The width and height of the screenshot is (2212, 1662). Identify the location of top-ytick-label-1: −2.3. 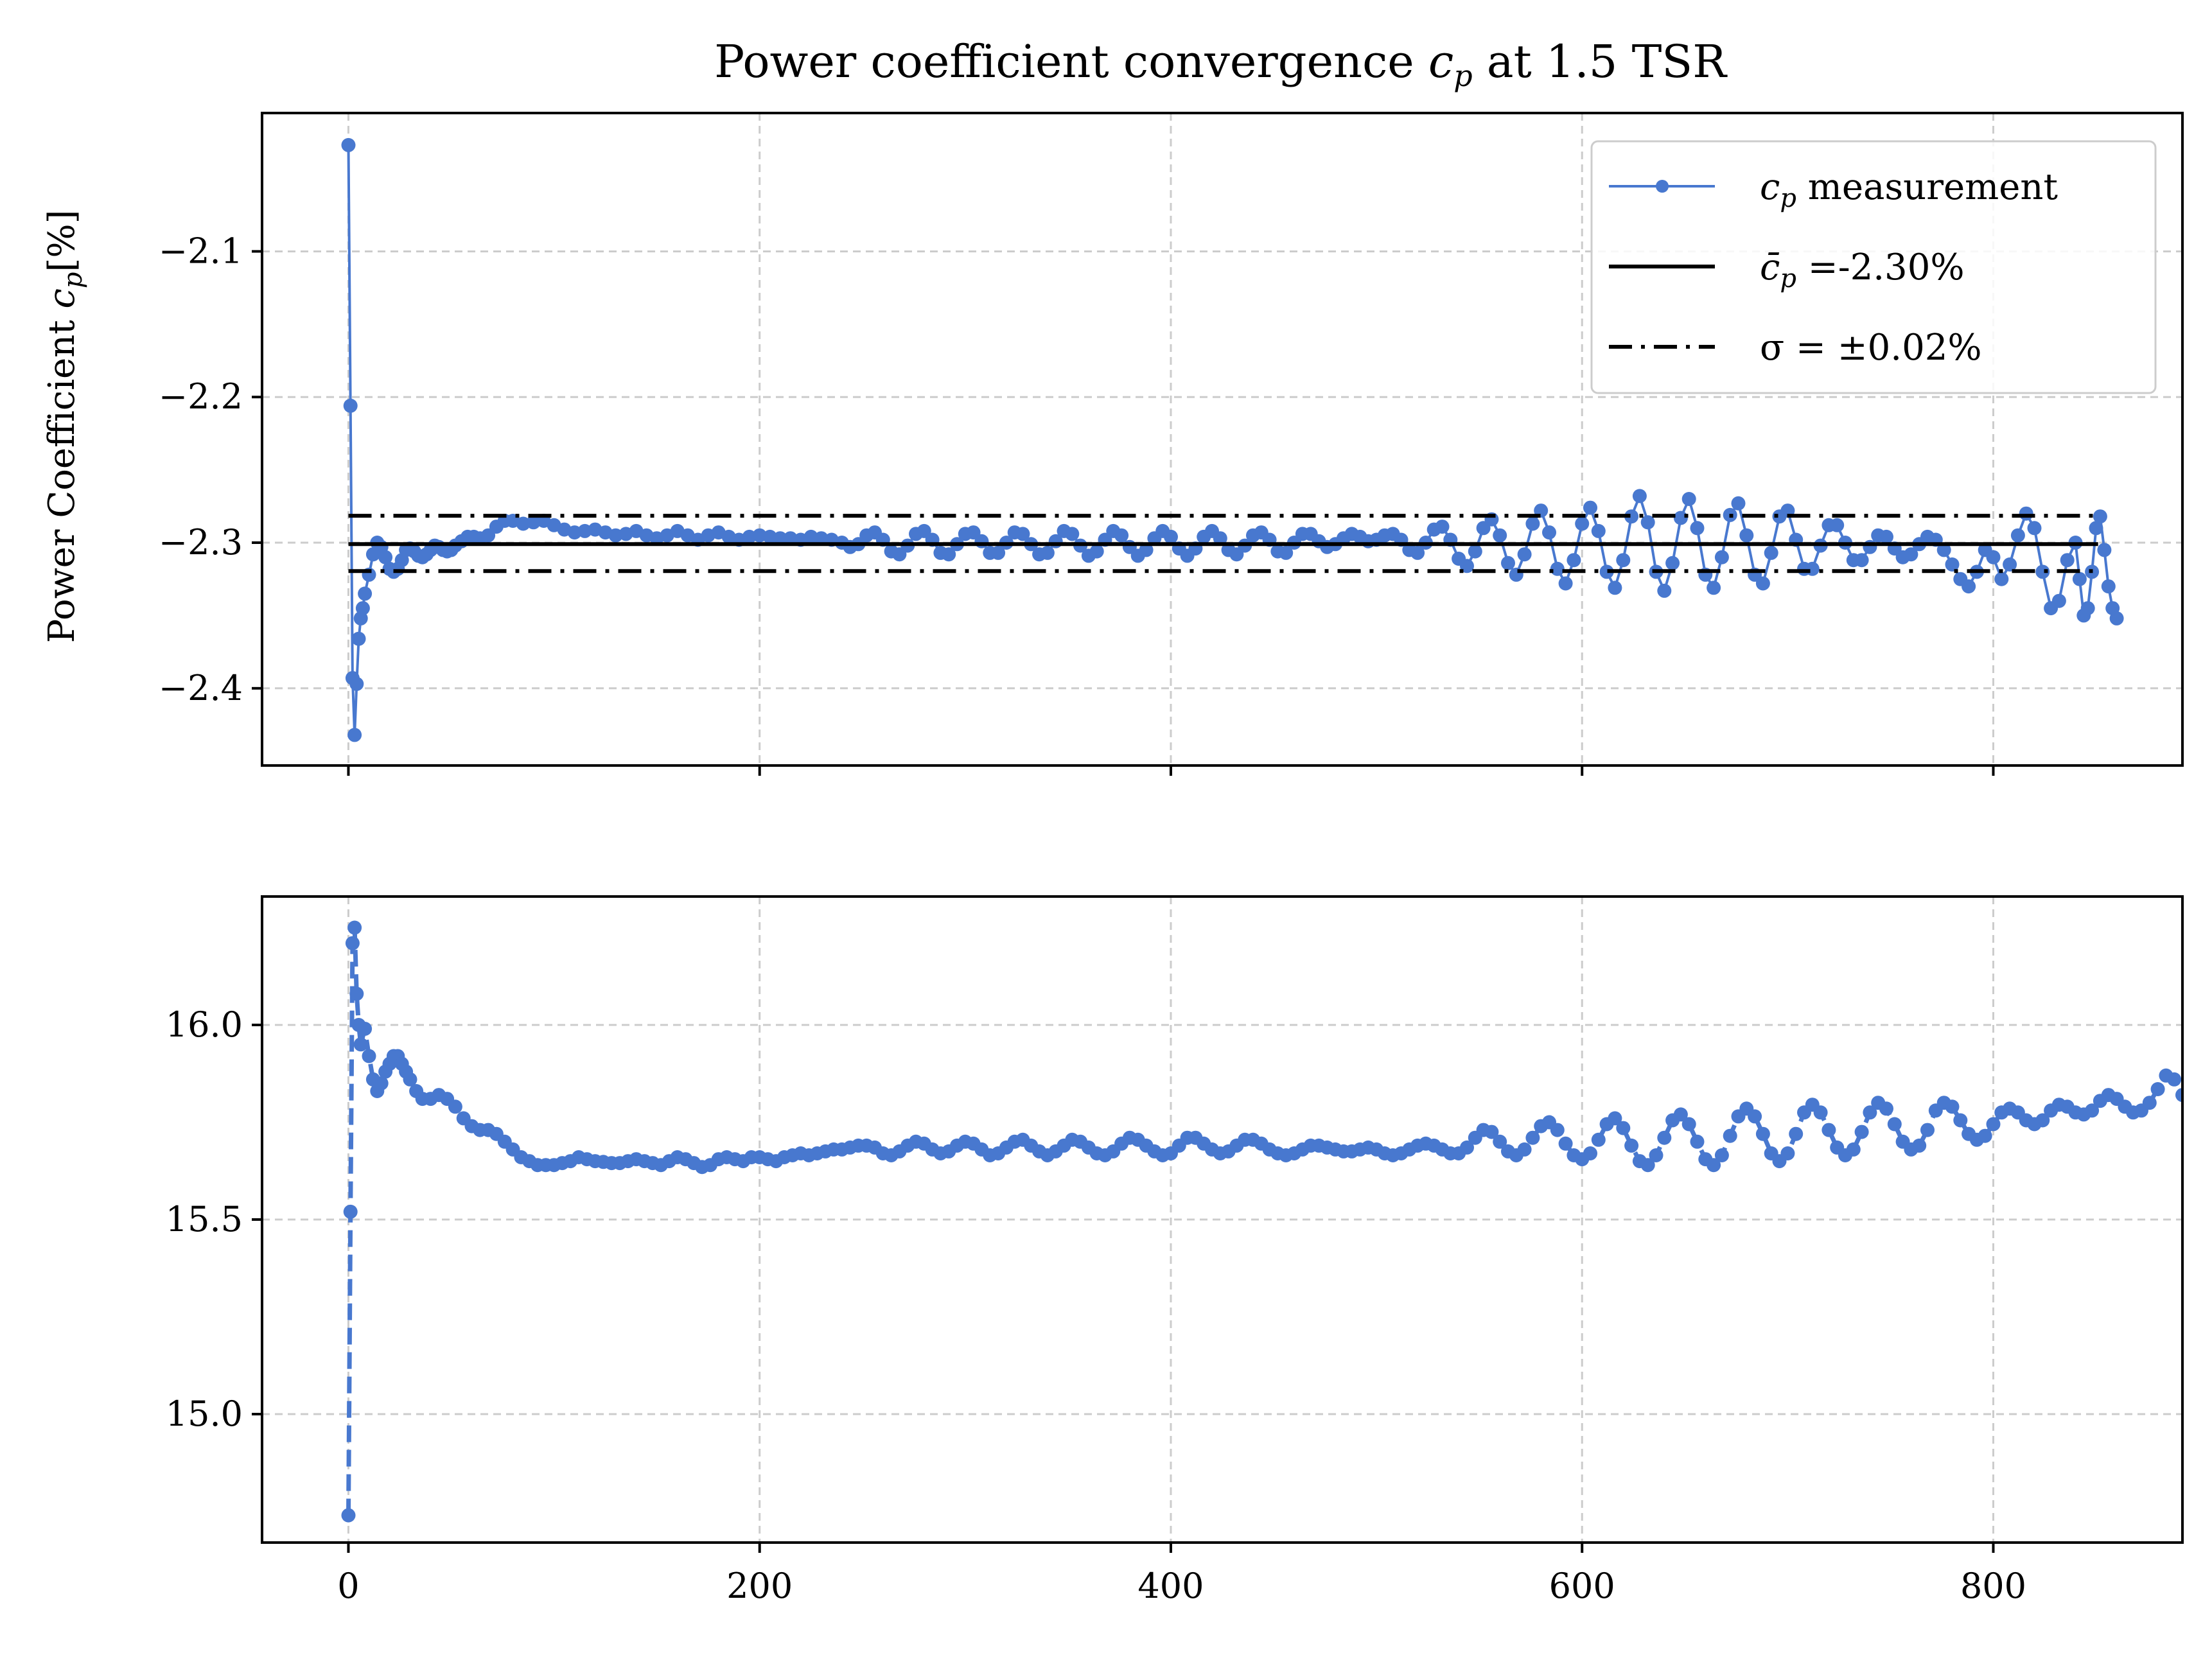
(201, 542).